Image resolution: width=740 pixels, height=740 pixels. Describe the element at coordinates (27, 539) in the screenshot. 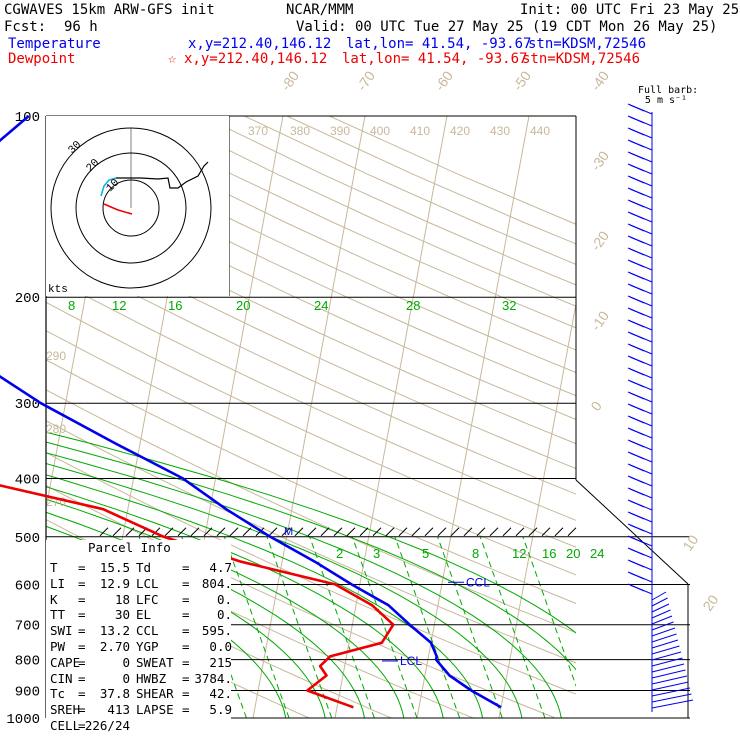

I see `pressure-tick-label: 500` at that location.